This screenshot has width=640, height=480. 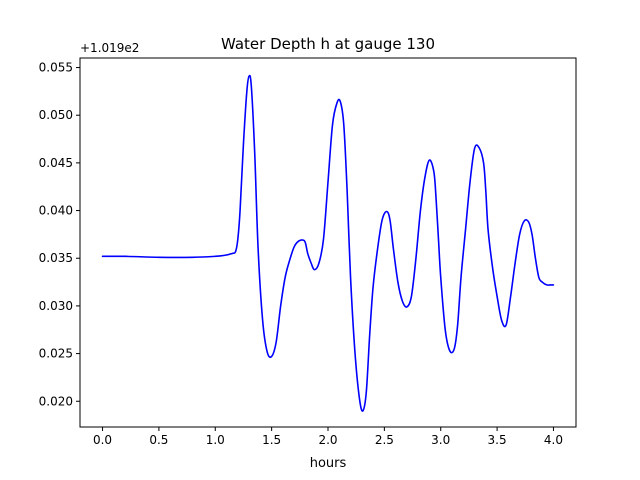 What do you see at coordinates (328, 44) in the screenshot?
I see `chart-title: Water Depth h at gauge 130` at bounding box center [328, 44].